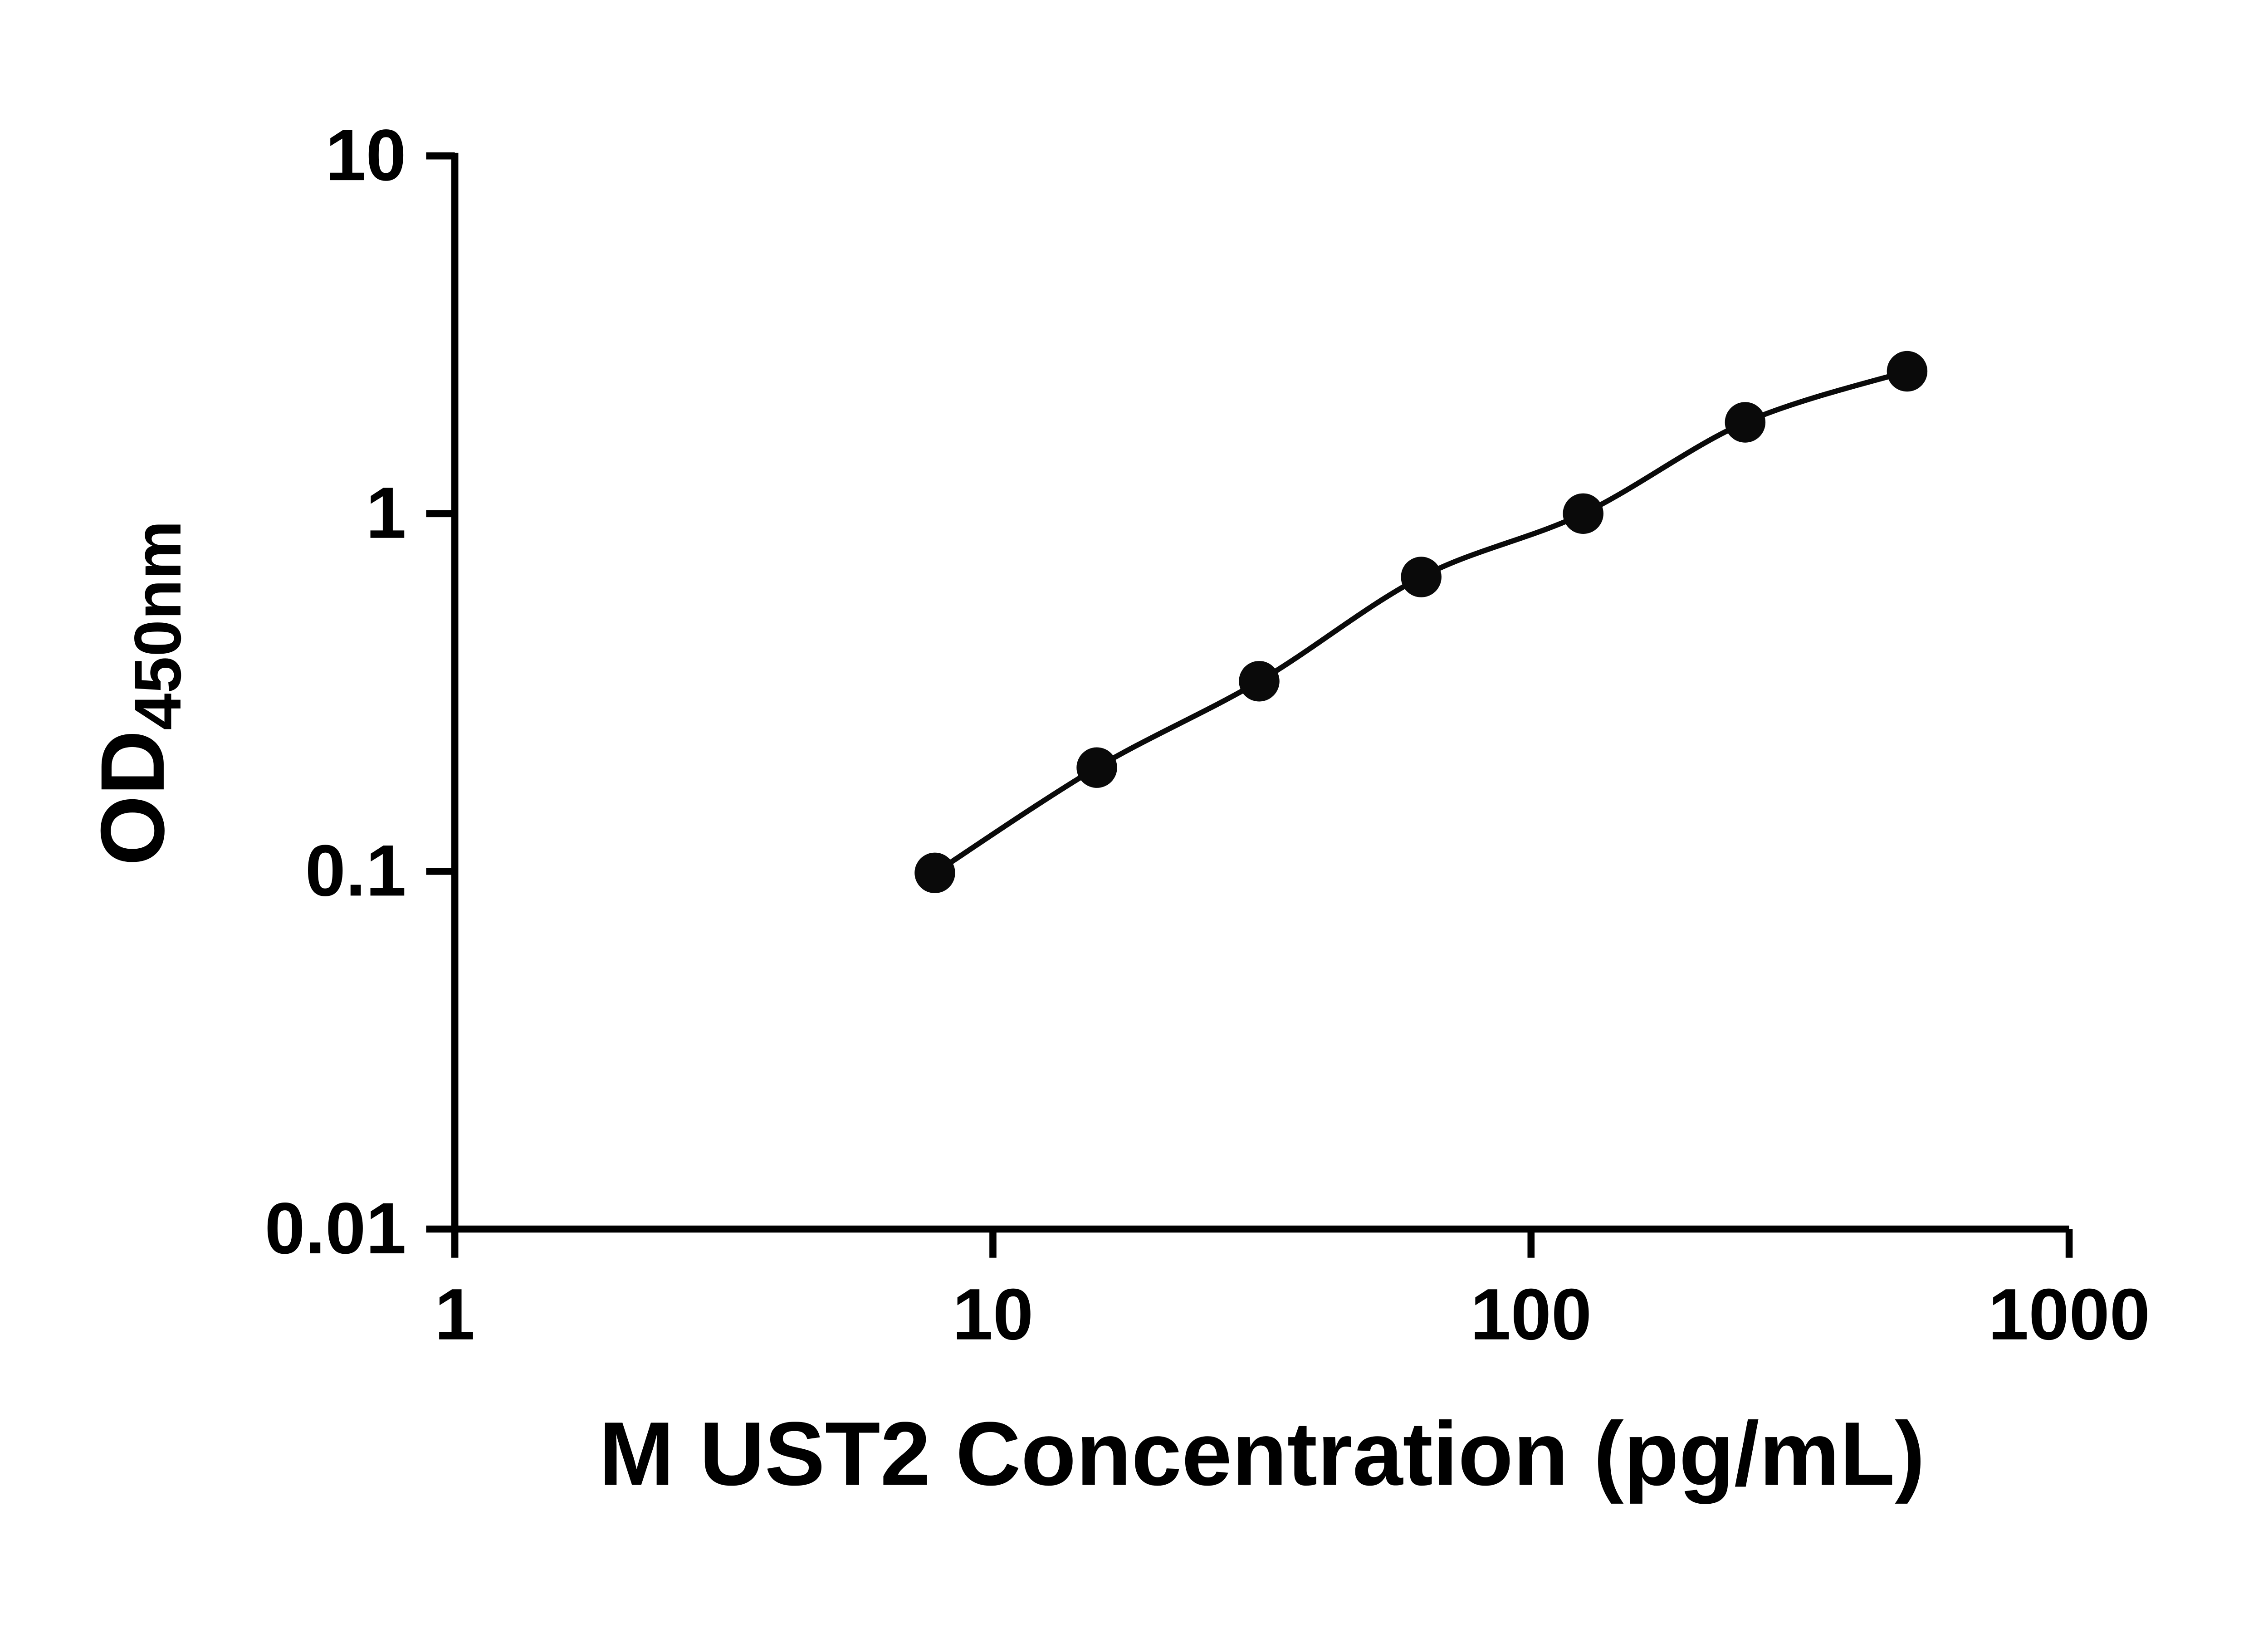  Describe the element at coordinates (1262, 1453) in the screenshot. I see `x-axis-title: M UST2 Concentration (pg/mL)` at that location.